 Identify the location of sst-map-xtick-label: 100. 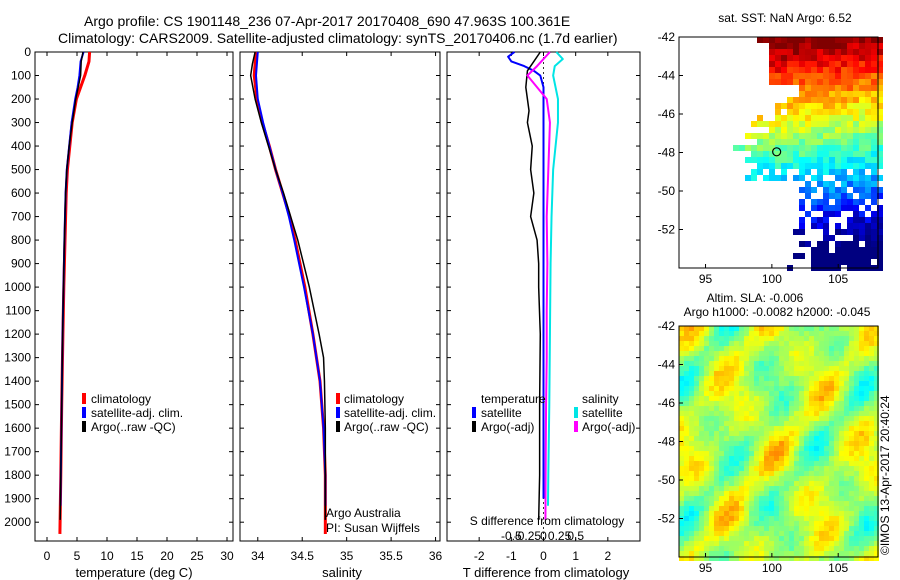
(772, 279).